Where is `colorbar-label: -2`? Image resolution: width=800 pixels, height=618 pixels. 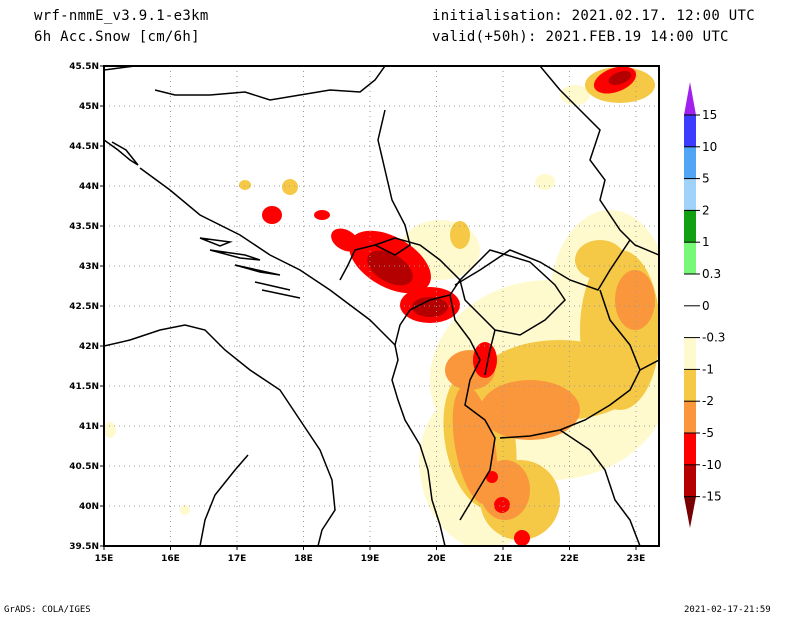
colorbar-label: -2 is located at coordinates (708, 401).